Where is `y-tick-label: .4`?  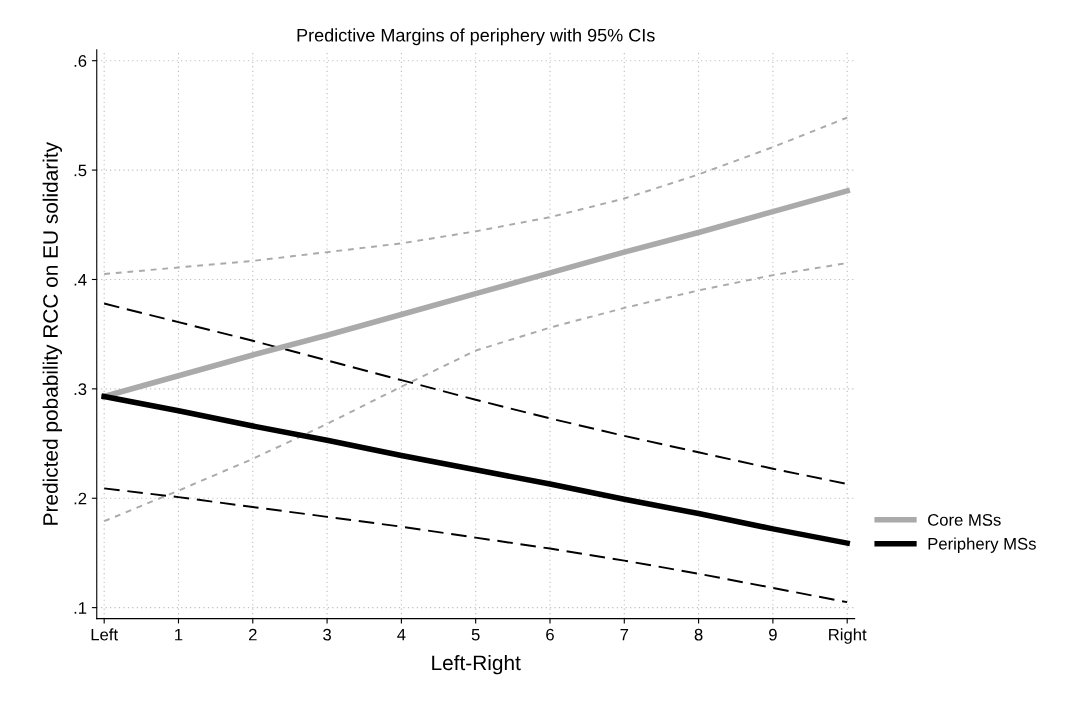
y-tick-label: .4 is located at coordinates (80, 280).